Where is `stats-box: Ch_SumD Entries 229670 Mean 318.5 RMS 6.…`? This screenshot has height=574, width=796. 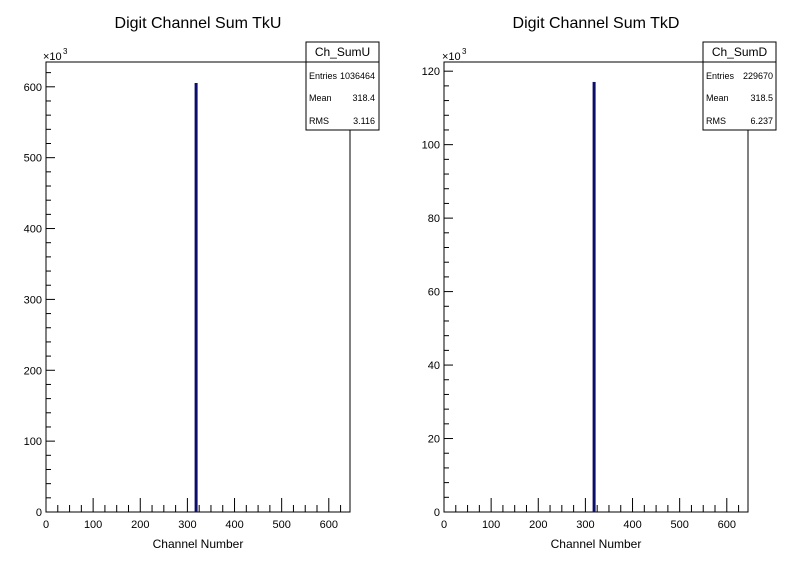
stats-box: Ch_SumD Entries 229670 Mean 318.5 RMS 6.… is located at coordinates (739, 86).